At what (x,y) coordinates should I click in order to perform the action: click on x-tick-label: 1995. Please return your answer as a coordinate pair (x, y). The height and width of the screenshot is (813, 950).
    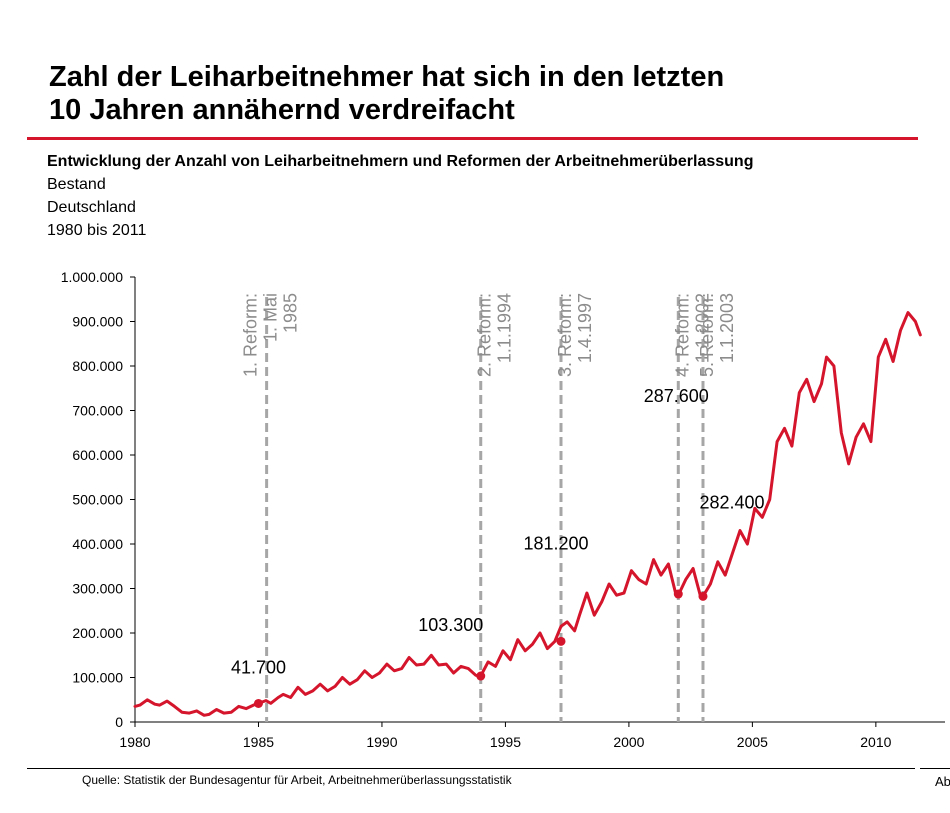
    Looking at the image, I should click on (505, 742).